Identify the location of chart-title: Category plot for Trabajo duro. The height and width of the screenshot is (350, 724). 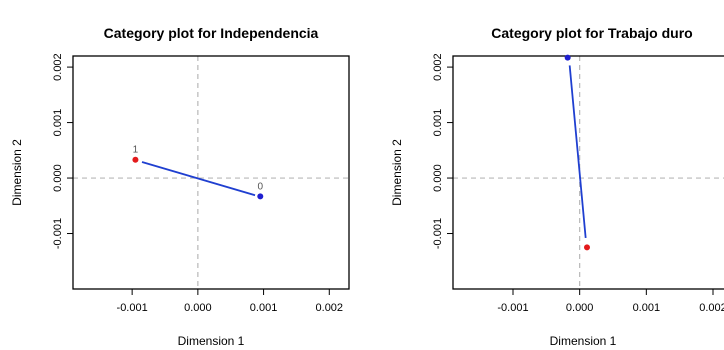
(591, 33).